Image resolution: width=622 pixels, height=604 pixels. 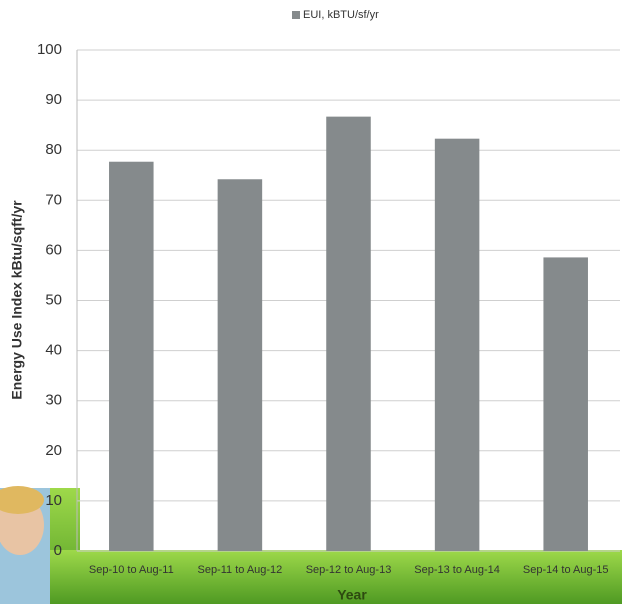 I want to click on y-tick-label: 50, so click(x=53, y=299).